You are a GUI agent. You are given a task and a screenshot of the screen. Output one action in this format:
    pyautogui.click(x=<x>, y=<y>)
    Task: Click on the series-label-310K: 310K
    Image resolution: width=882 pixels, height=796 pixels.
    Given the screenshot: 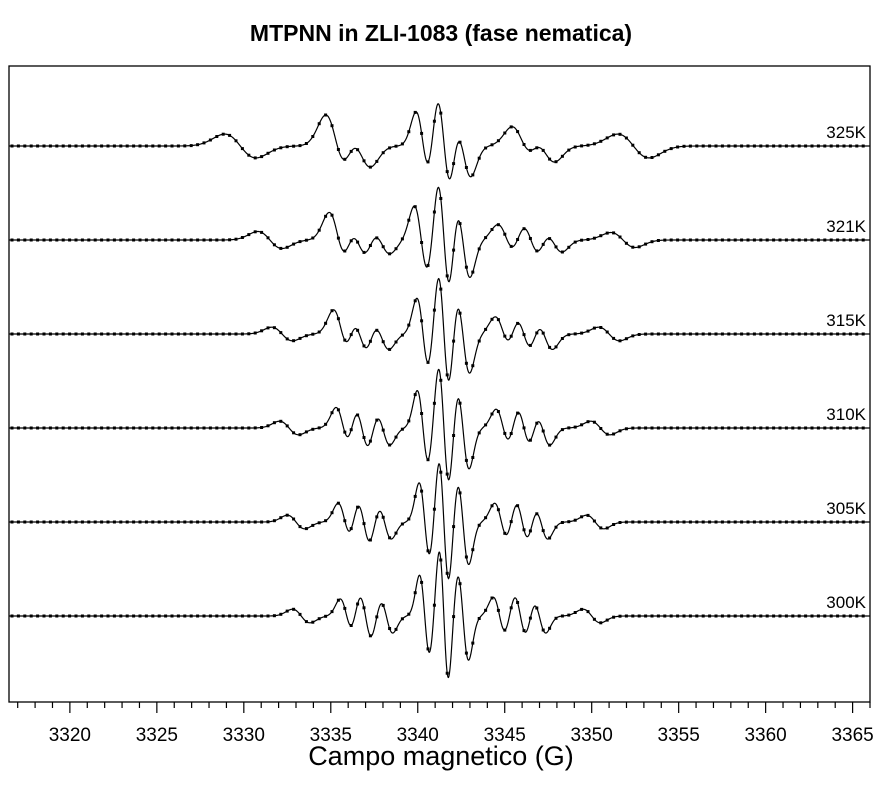 What is the action you would take?
    pyautogui.click(x=846, y=414)
    